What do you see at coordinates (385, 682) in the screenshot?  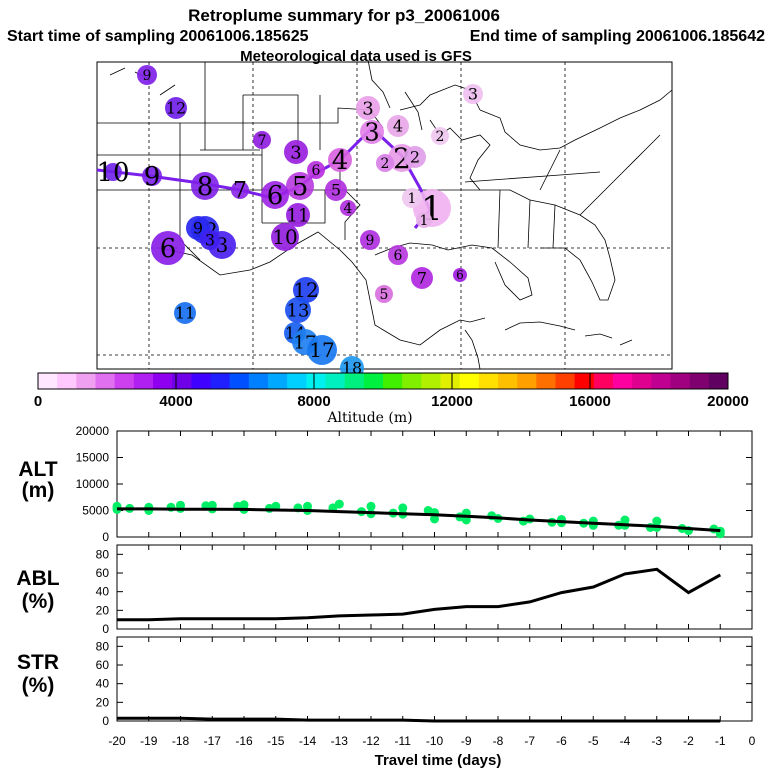 I see `str-panel: 0 20 40 60 80 STR(%)` at bounding box center [385, 682].